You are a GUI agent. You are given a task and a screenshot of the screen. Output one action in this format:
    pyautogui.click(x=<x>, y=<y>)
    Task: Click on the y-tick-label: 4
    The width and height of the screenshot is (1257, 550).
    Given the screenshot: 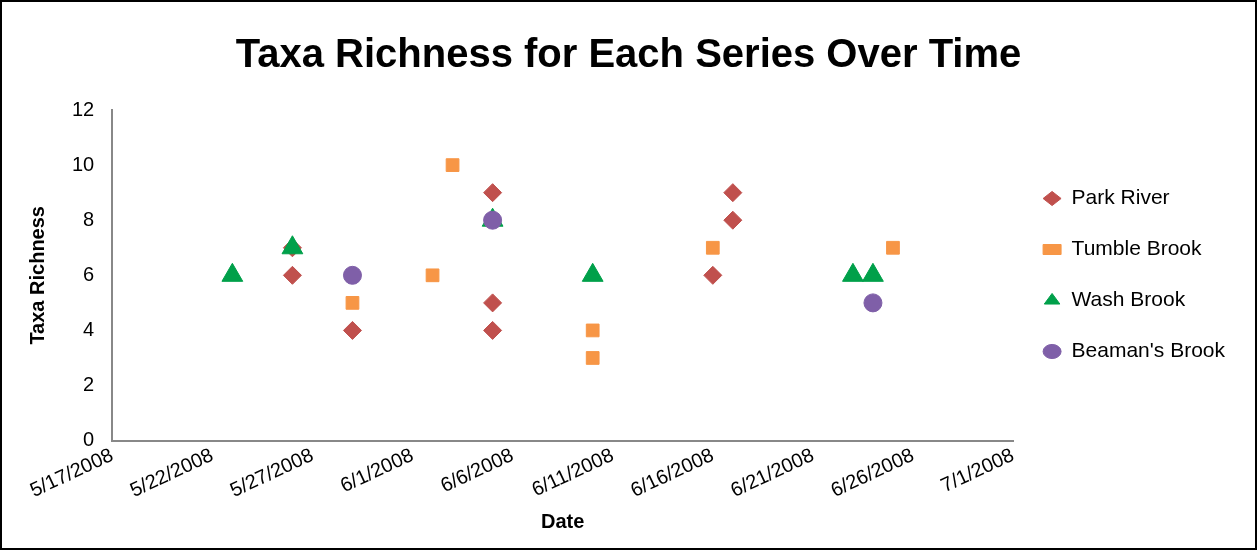 What is the action you would take?
    pyautogui.click(x=89, y=328)
    